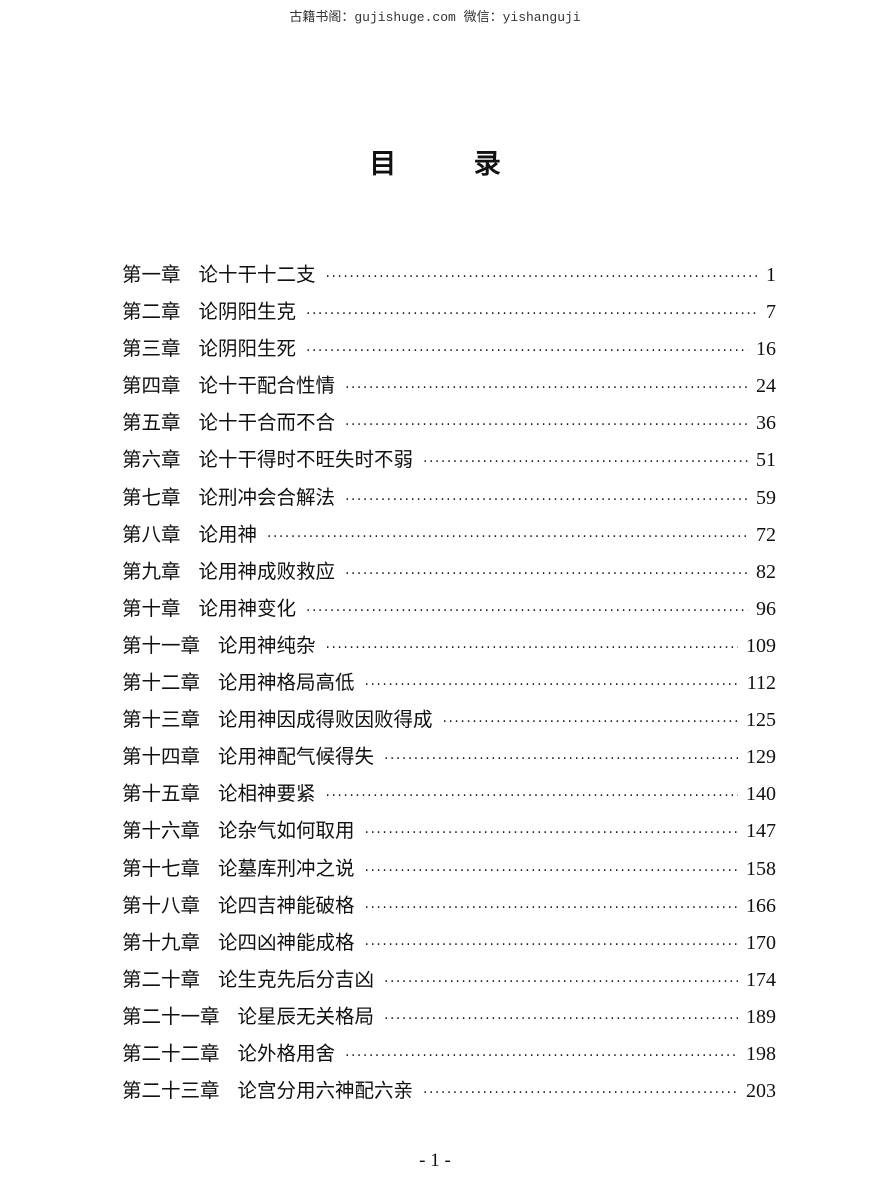 The height and width of the screenshot is (1180, 870). What do you see at coordinates (151, 534) in the screenshot?
I see `chapter-number: 第八章` at bounding box center [151, 534].